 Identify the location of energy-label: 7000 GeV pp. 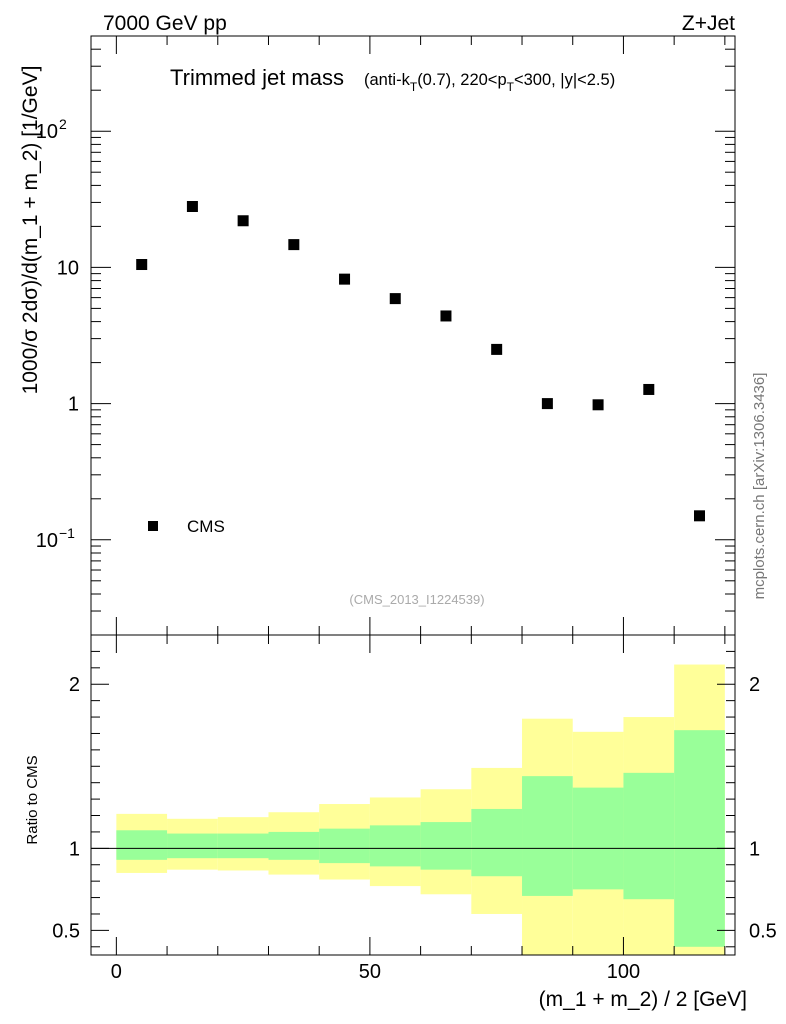
(165, 23).